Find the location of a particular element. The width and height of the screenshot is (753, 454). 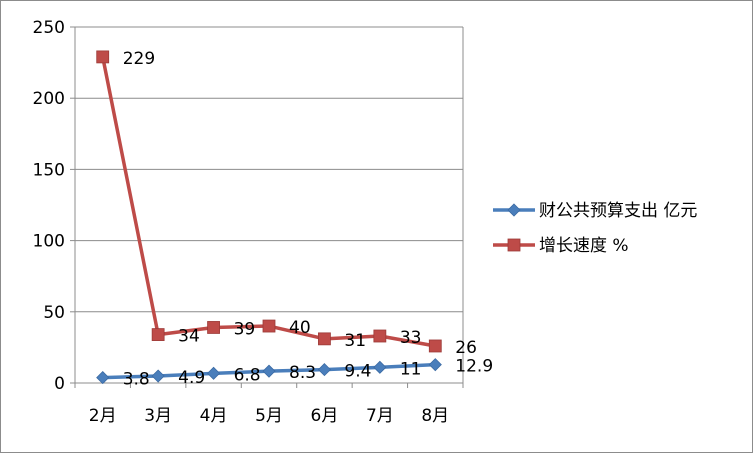

legend-entry-1: 财公共预算支出 亿元 is located at coordinates (595, 211).